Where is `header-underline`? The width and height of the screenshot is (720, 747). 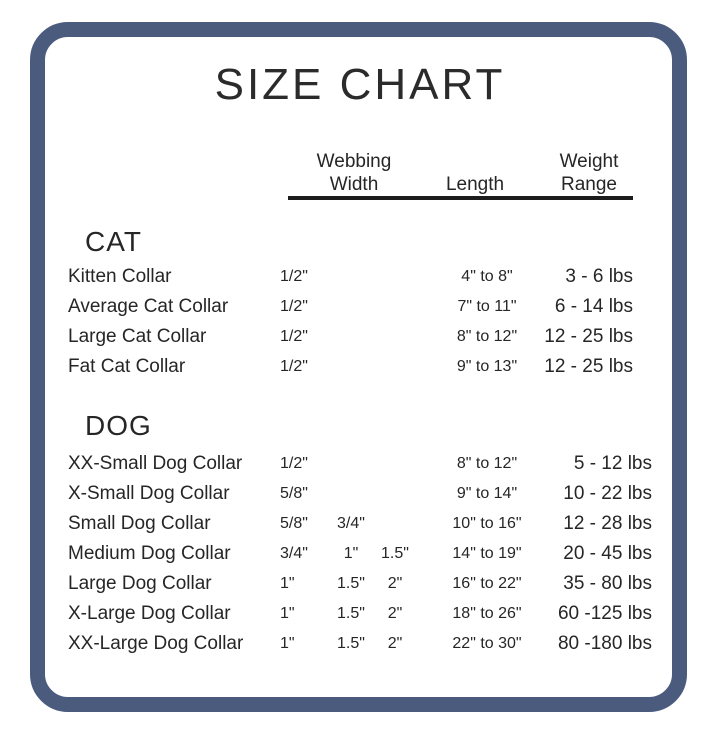
header-underline is located at coordinates (460, 198).